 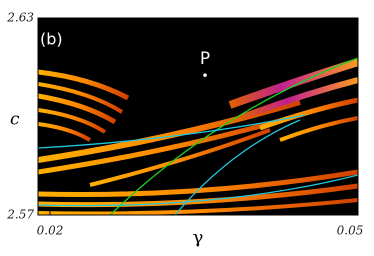 What do you see at coordinates (20, 18) in the screenshot?
I see `y-tick-label: 2.63` at bounding box center [20, 18].